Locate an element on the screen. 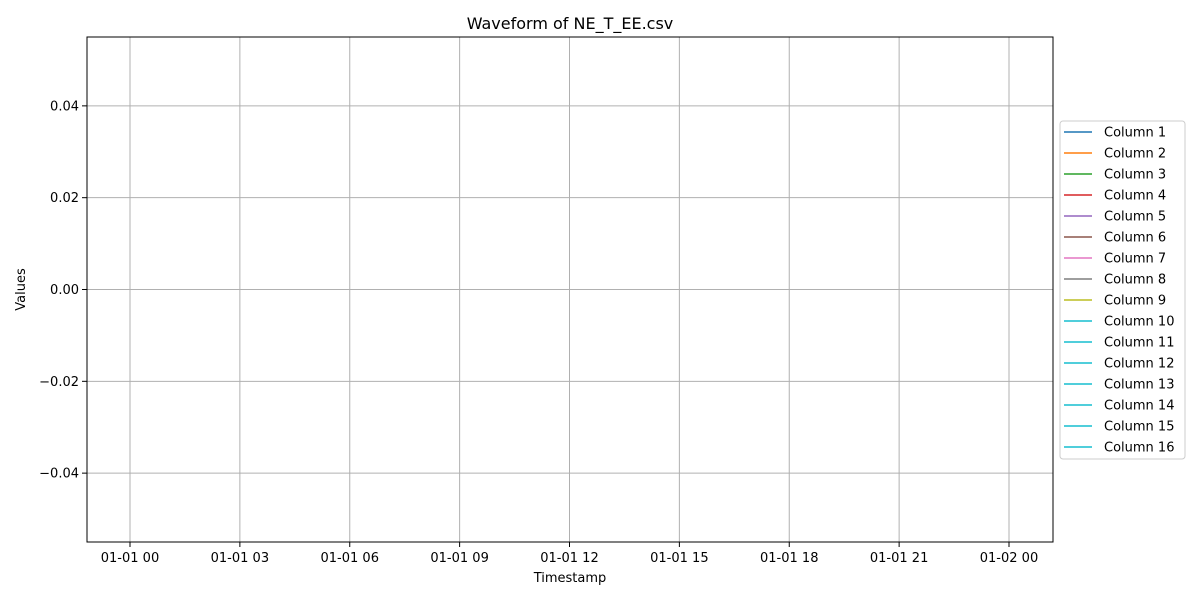  legend-item: Column 8 is located at coordinates (1115, 280).